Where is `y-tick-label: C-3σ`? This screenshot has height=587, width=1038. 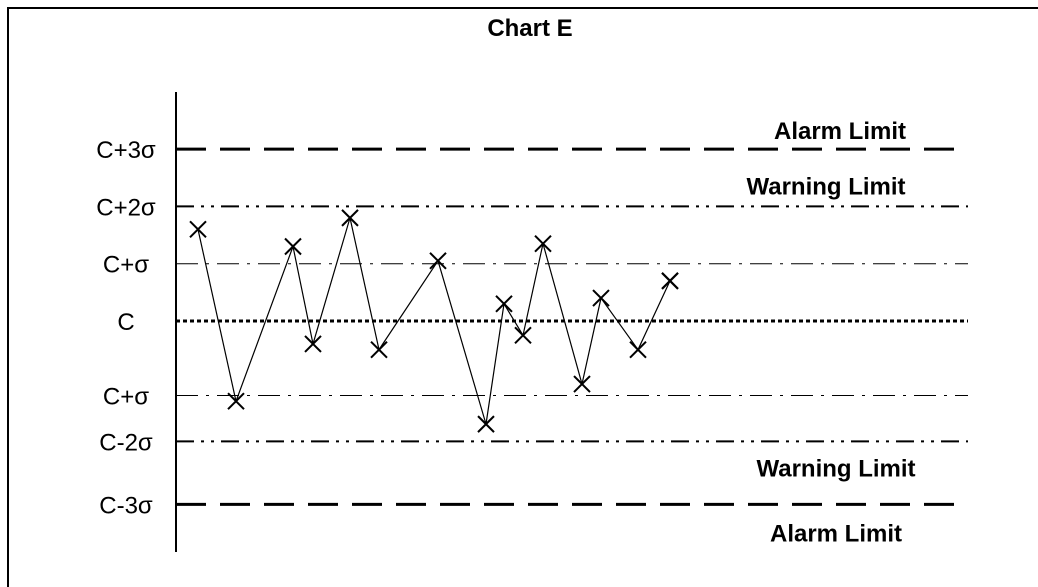 y-tick-label: C-3σ is located at coordinates (126, 505).